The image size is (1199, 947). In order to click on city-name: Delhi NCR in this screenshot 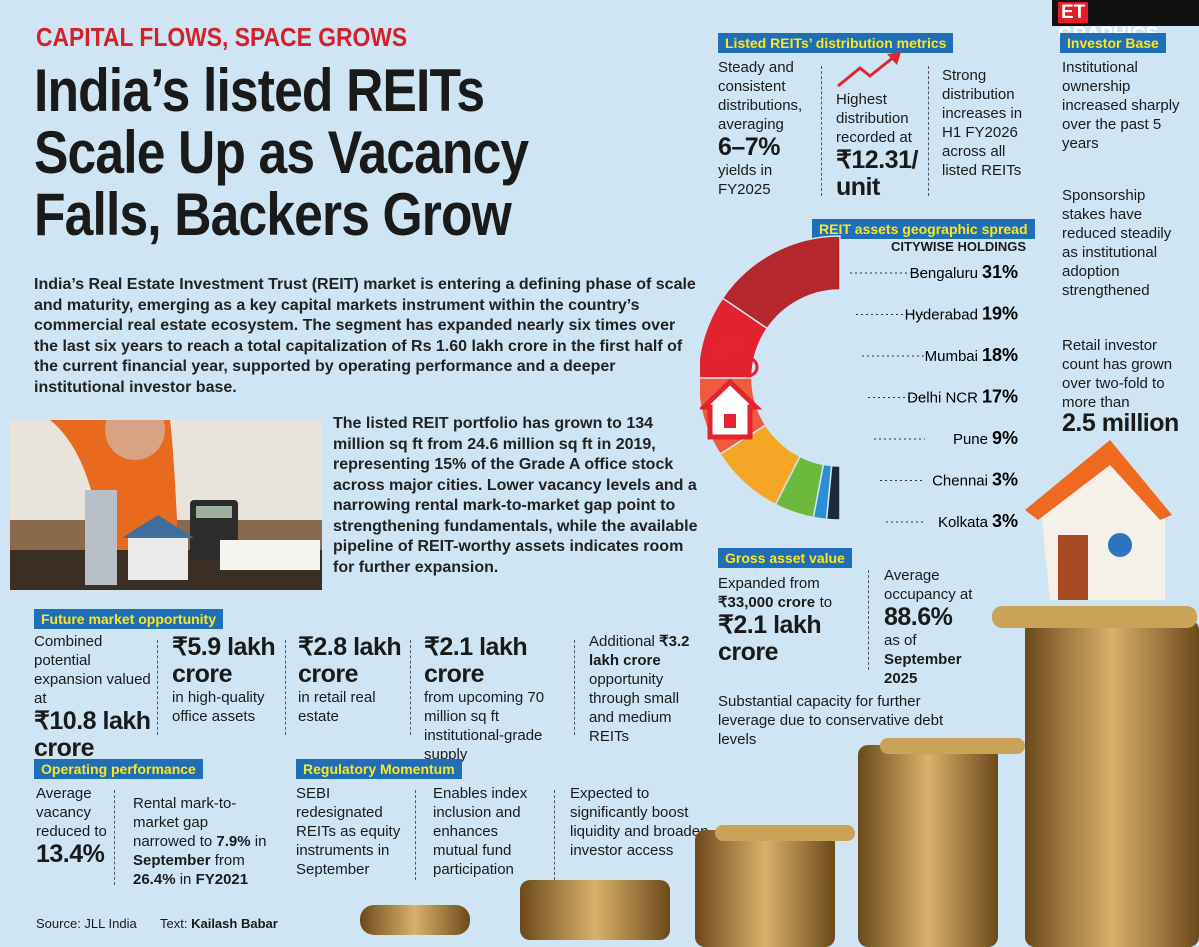, I will do `click(942, 398)`.